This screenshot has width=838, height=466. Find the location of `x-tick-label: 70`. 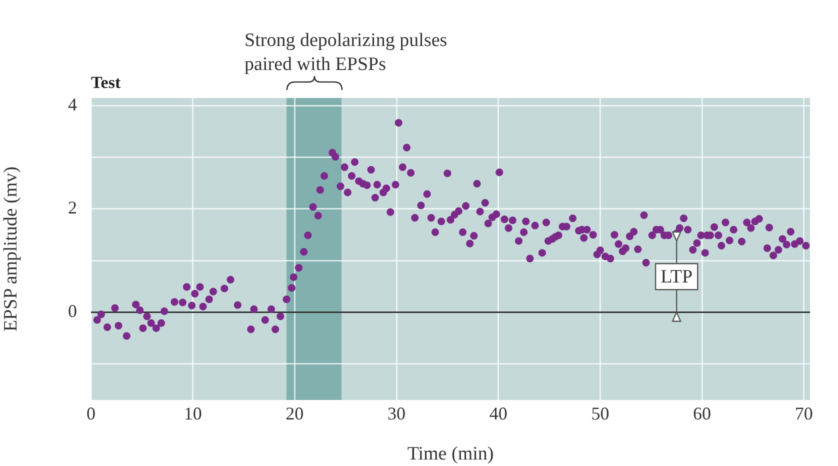

x-tick-label: 70 is located at coordinates (803, 414).